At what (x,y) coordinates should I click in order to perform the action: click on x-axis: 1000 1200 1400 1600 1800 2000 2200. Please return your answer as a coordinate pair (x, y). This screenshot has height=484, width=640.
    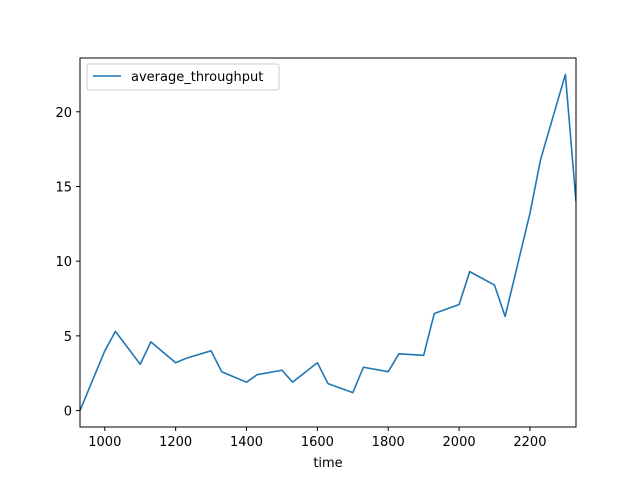
    Looking at the image, I should click on (317, 438).